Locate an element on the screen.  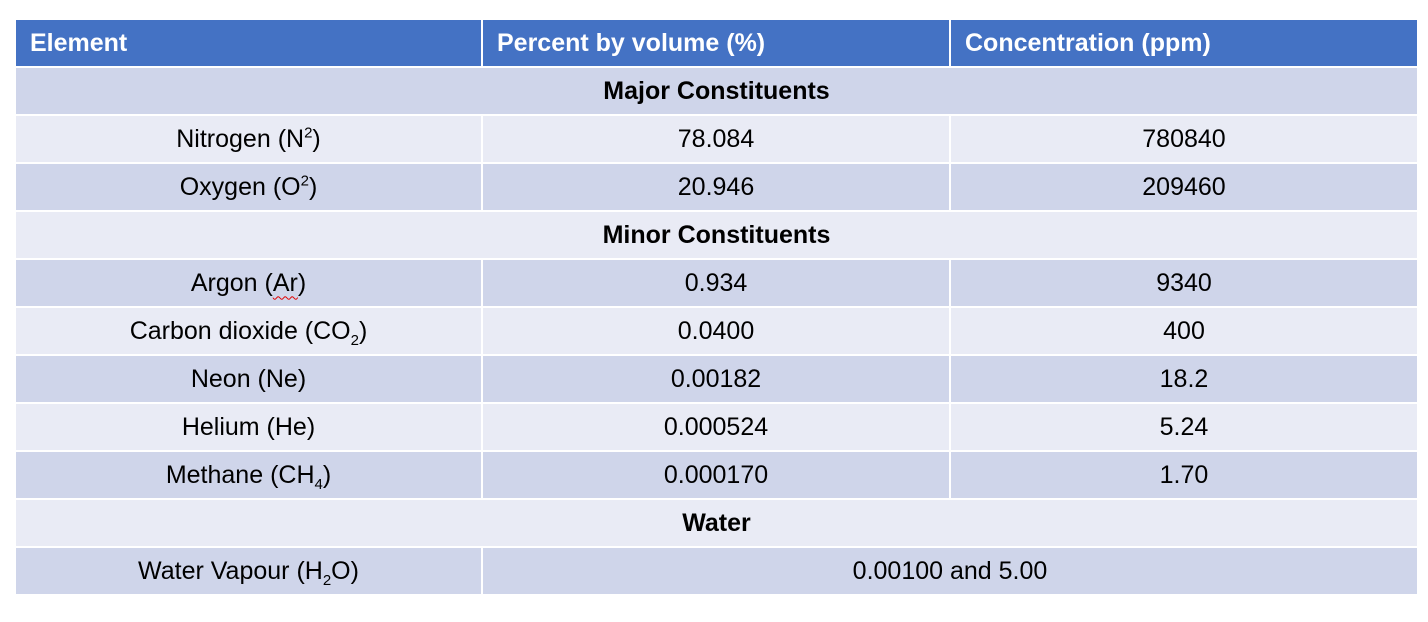
section-row-major: Major Constituents is located at coordinates (716, 91).